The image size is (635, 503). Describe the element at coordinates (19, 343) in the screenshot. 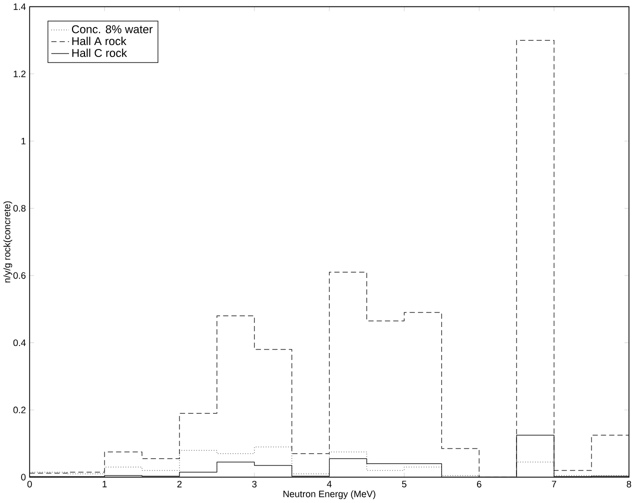

I see `y-tick-label: 0.4` at that location.